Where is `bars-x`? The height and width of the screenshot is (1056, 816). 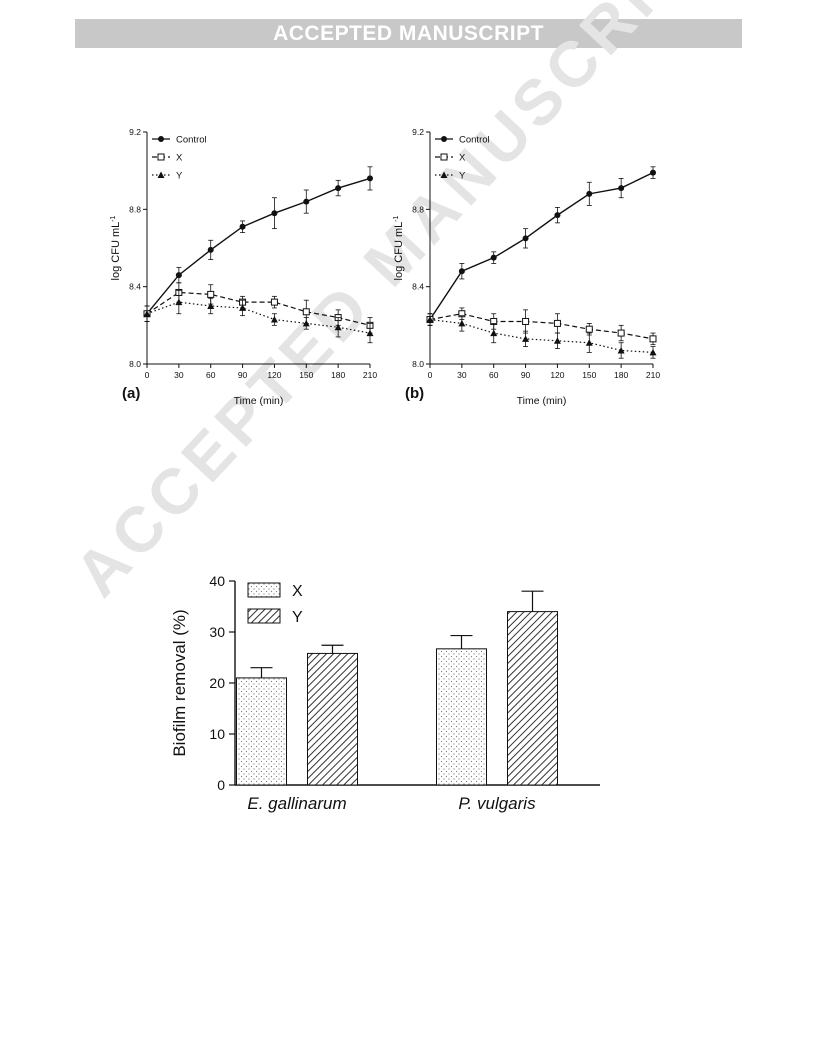
bars-x is located at coordinates (361, 710).